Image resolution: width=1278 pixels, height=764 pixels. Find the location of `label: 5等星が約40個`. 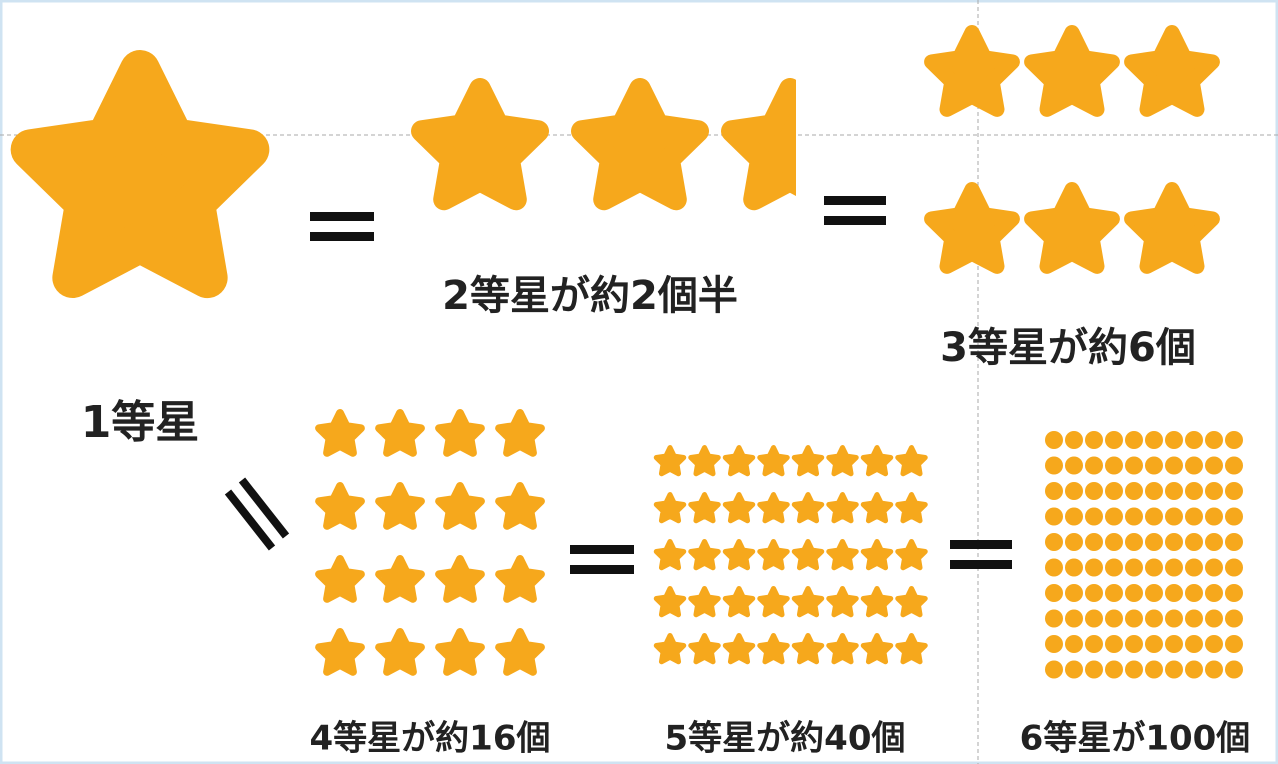

label: 5等星が約40個 is located at coordinates (785, 739).